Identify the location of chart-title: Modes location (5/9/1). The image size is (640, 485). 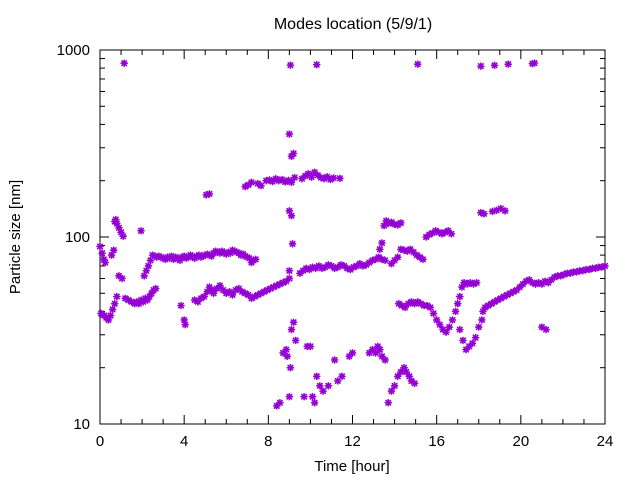
(353, 24).